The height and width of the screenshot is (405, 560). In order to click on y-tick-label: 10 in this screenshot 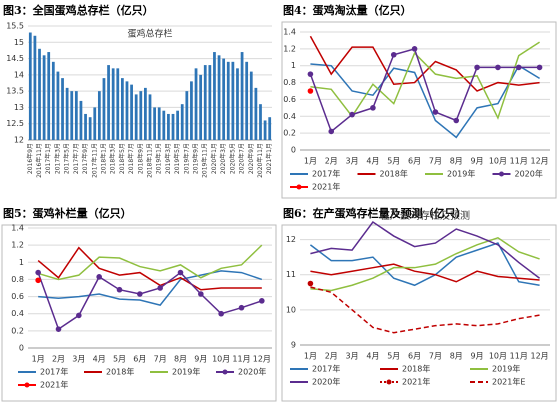, I will do `click(291, 309)`.